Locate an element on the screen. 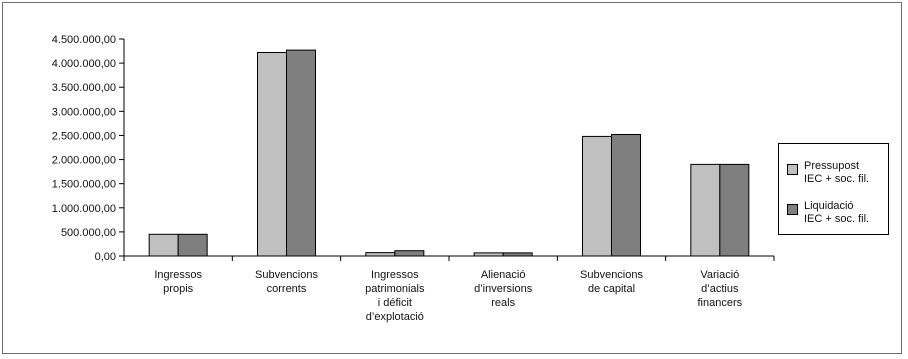 This screenshot has height=359, width=908. y-tick-label: 1.000.000,00 is located at coordinates (84, 209).